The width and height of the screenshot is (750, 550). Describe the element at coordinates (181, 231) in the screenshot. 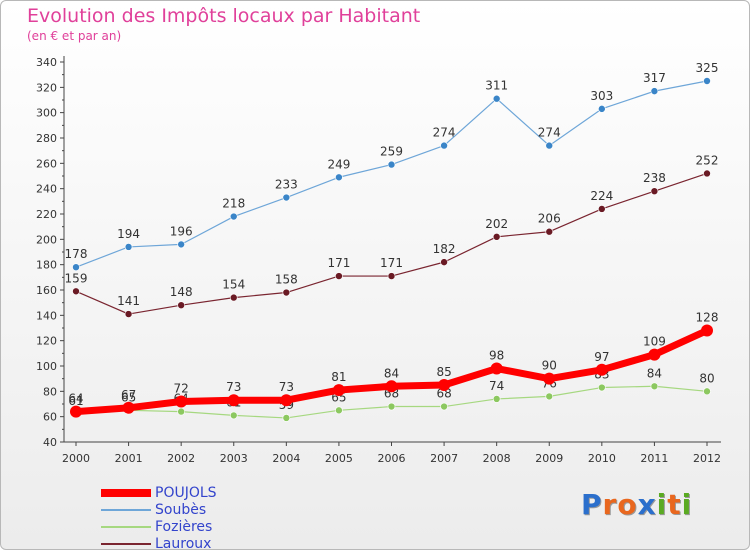

I see `data-label-soubes: 196` at that location.